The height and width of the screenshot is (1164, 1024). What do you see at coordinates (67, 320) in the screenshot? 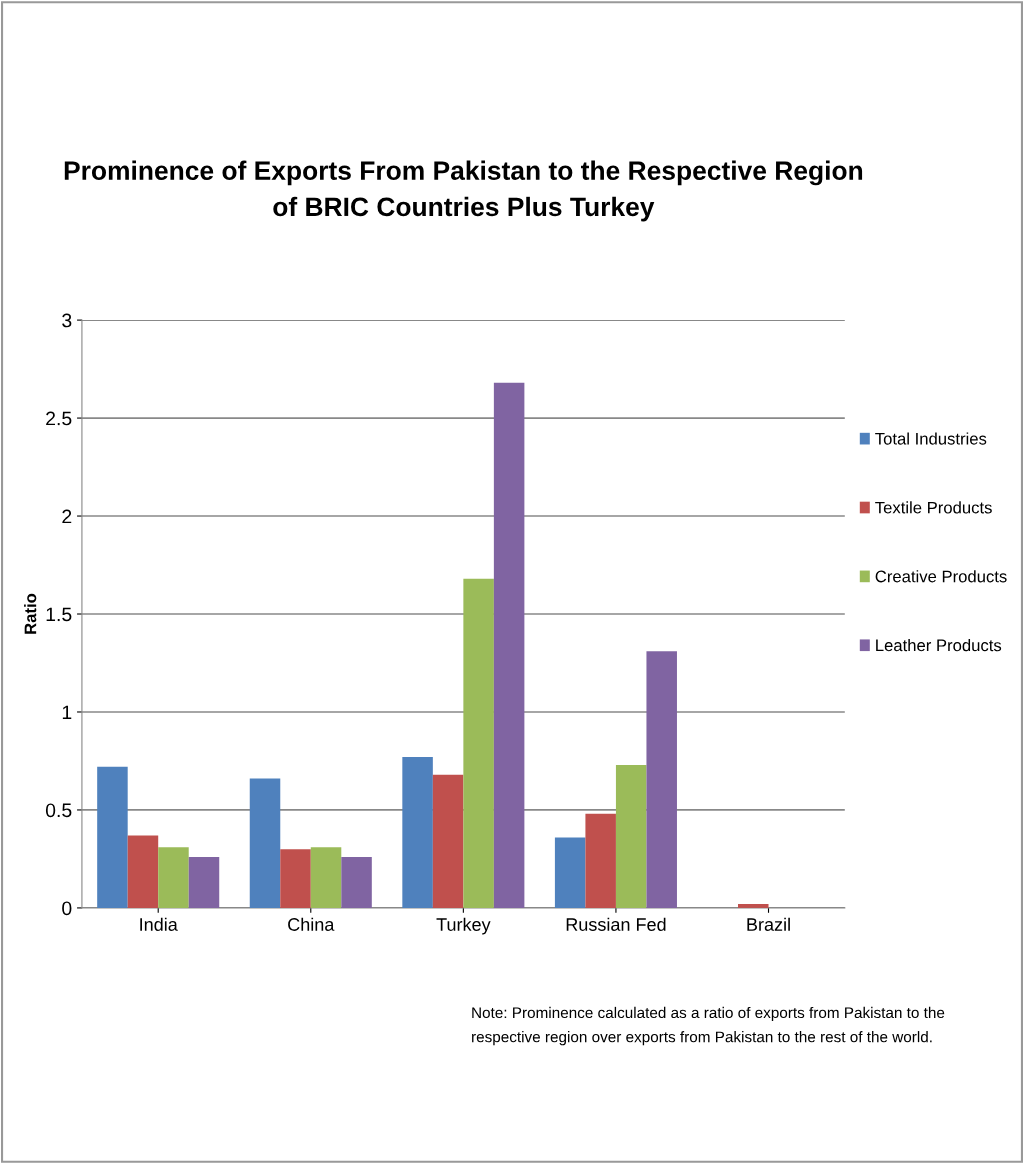
I see `y-tick-label: 3` at bounding box center [67, 320].